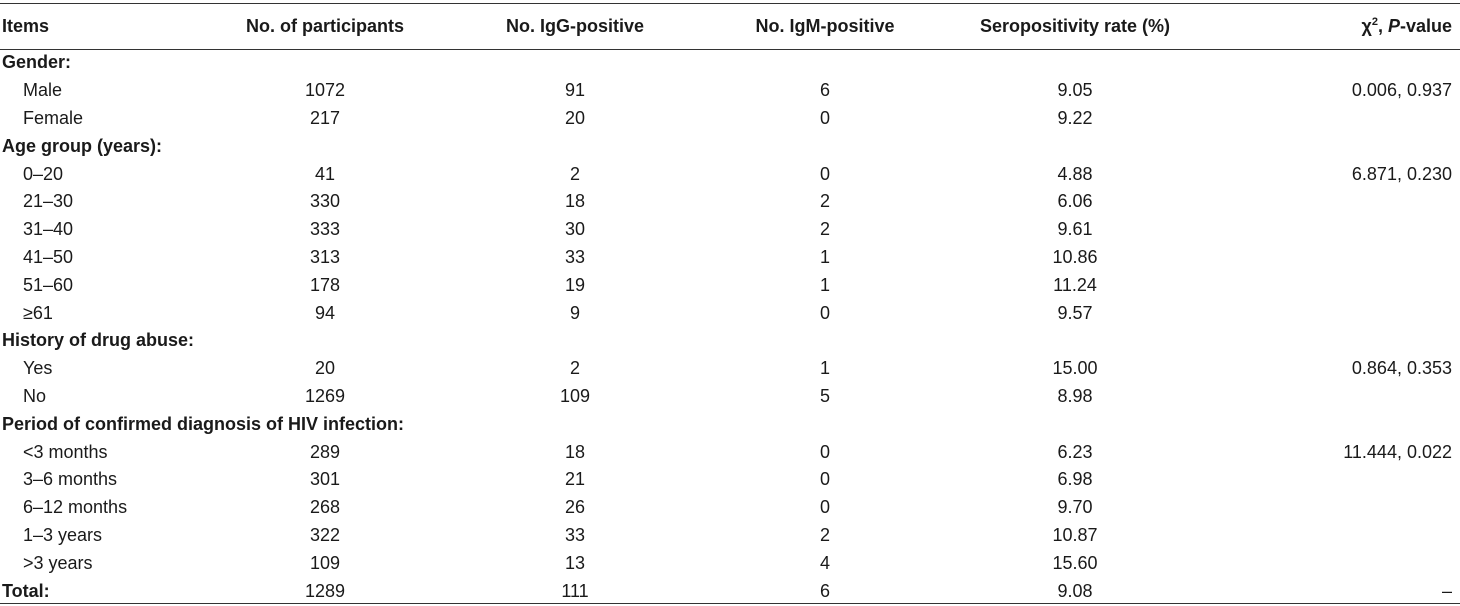  What do you see at coordinates (325, 590) in the screenshot?
I see `total-participants: 1289` at bounding box center [325, 590].